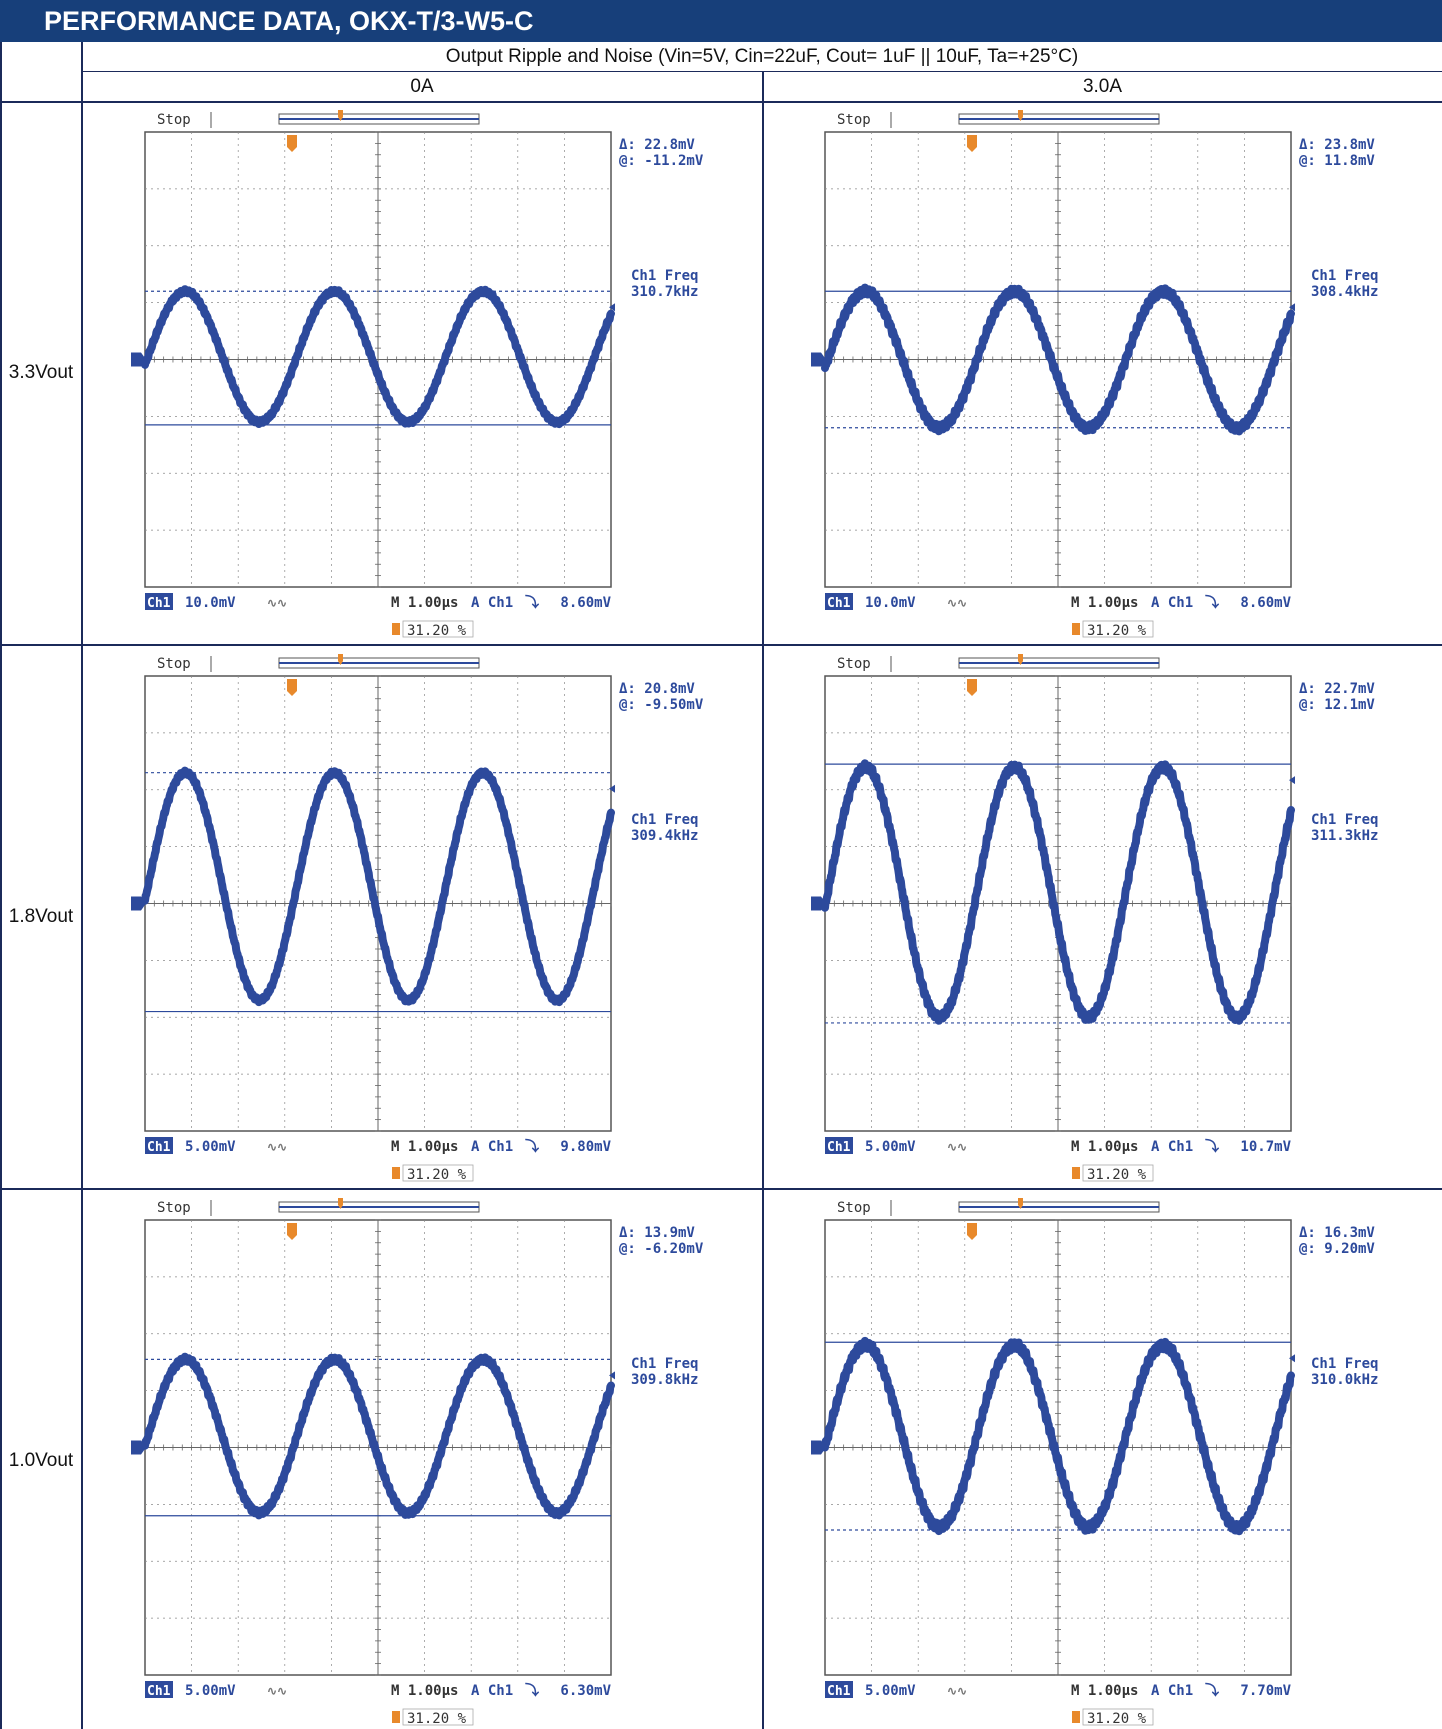 The width and height of the screenshot is (1442, 1729). I want to click on delta-readout: Δ: 13.9mV, so click(657, 1233).